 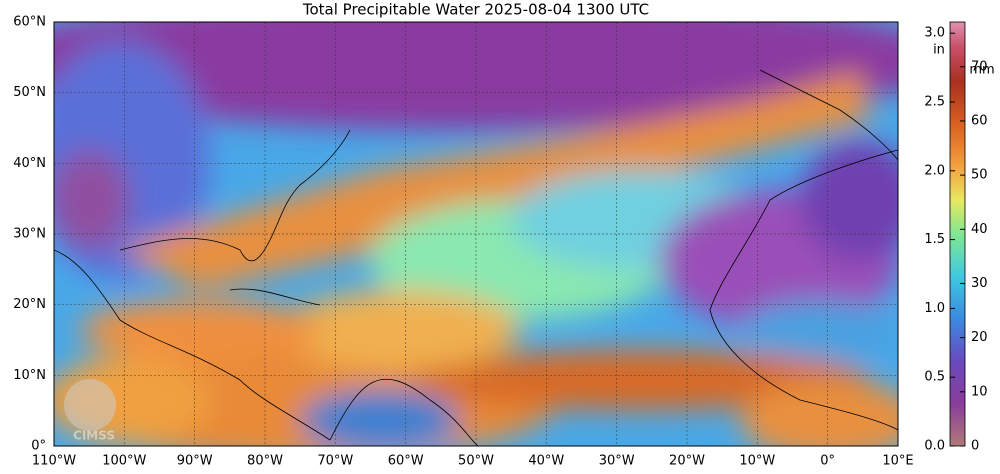 What do you see at coordinates (617, 461) in the screenshot?
I see `lon-label: 30°W` at bounding box center [617, 461].